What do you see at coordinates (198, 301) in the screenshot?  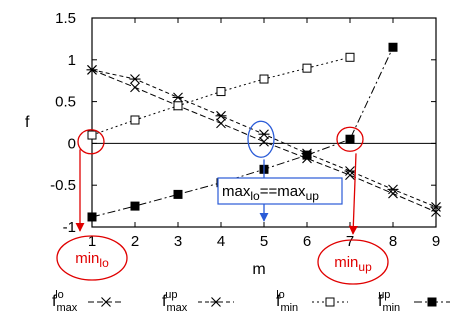 I see `legend-entry-2: fmaxup` at bounding box center [198, 301].